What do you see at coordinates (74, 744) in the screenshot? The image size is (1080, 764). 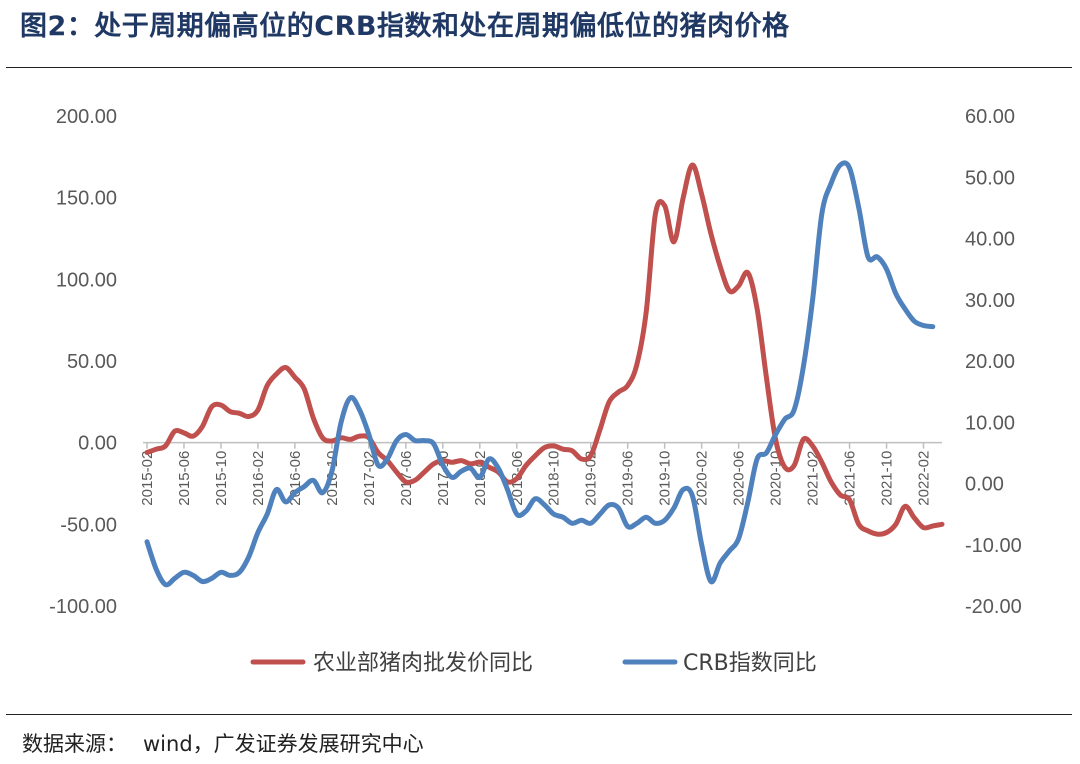 I see `source-label: 数据来源：` at bounding box center [74, 744].